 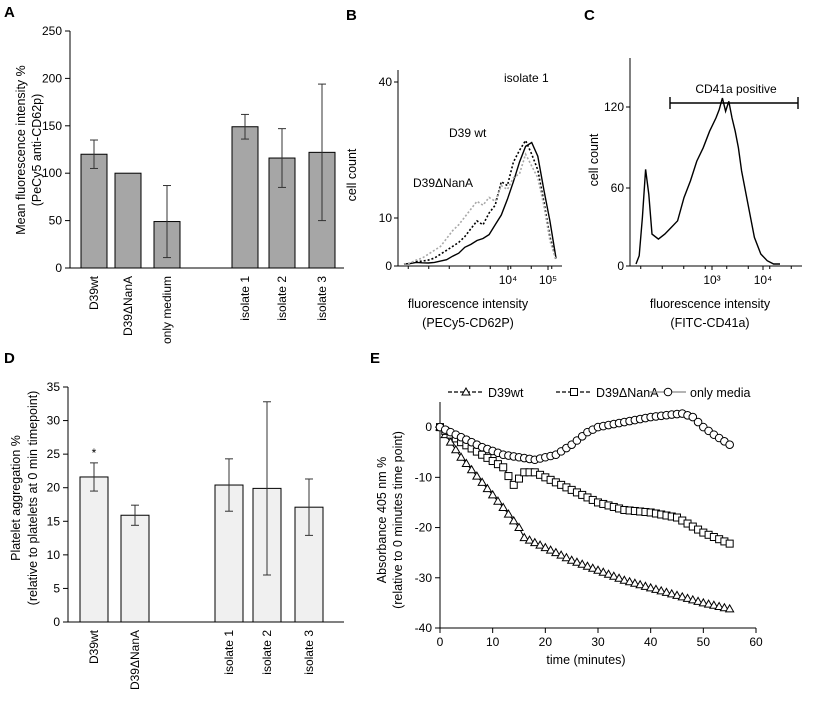 I want to click on panel-c-xlabel-2: (FITC-CD41a), so click(x=709, y=323).